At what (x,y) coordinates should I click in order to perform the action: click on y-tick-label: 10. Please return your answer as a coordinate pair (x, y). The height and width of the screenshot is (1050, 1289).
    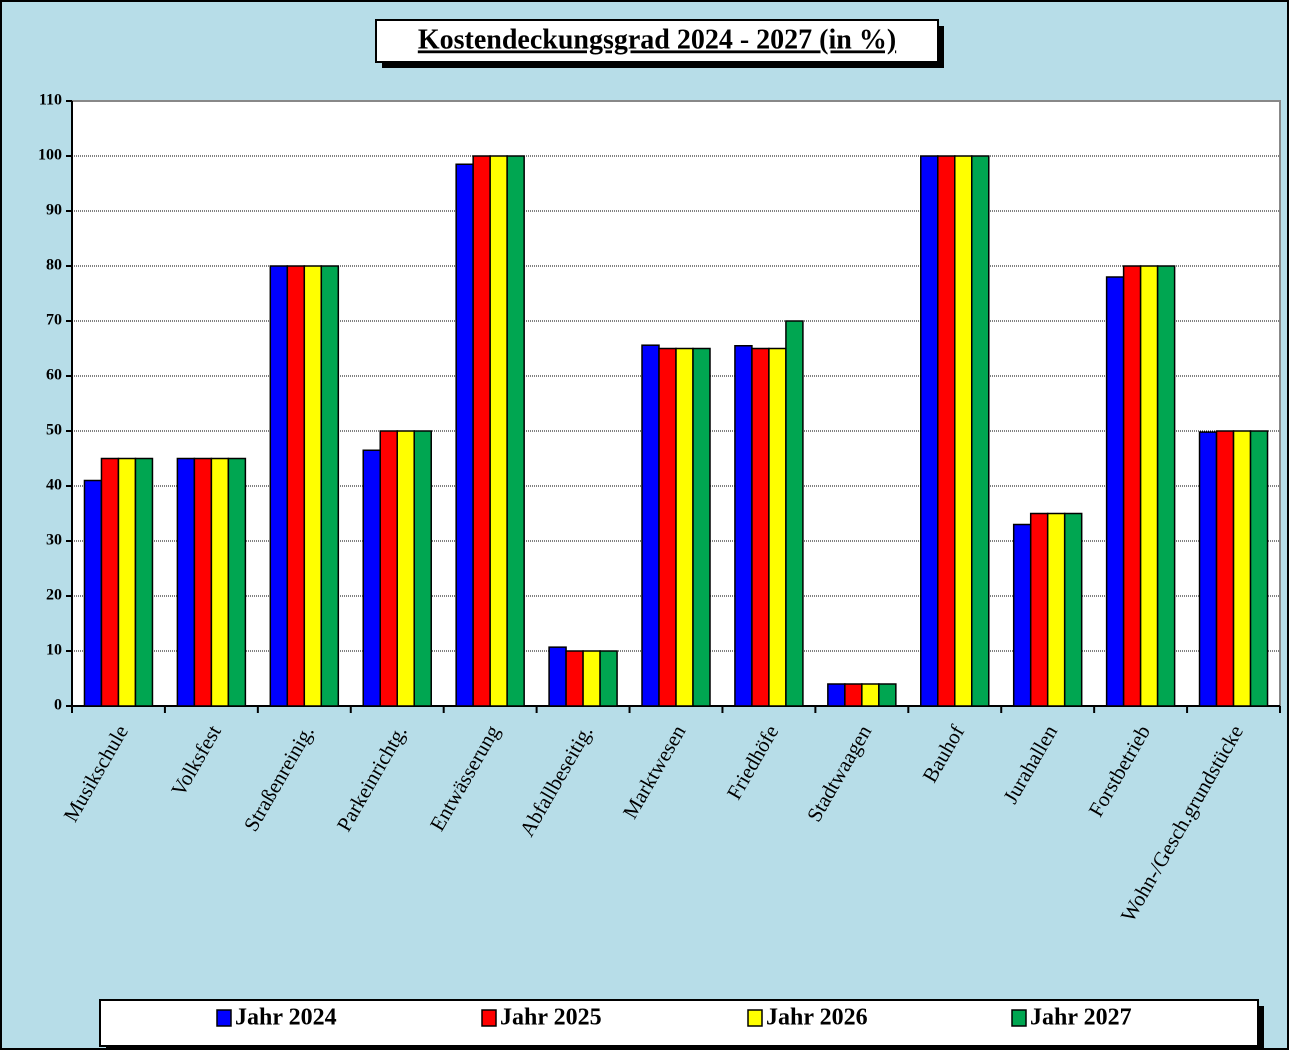
    Looking at the image, I should click on (54, 650).